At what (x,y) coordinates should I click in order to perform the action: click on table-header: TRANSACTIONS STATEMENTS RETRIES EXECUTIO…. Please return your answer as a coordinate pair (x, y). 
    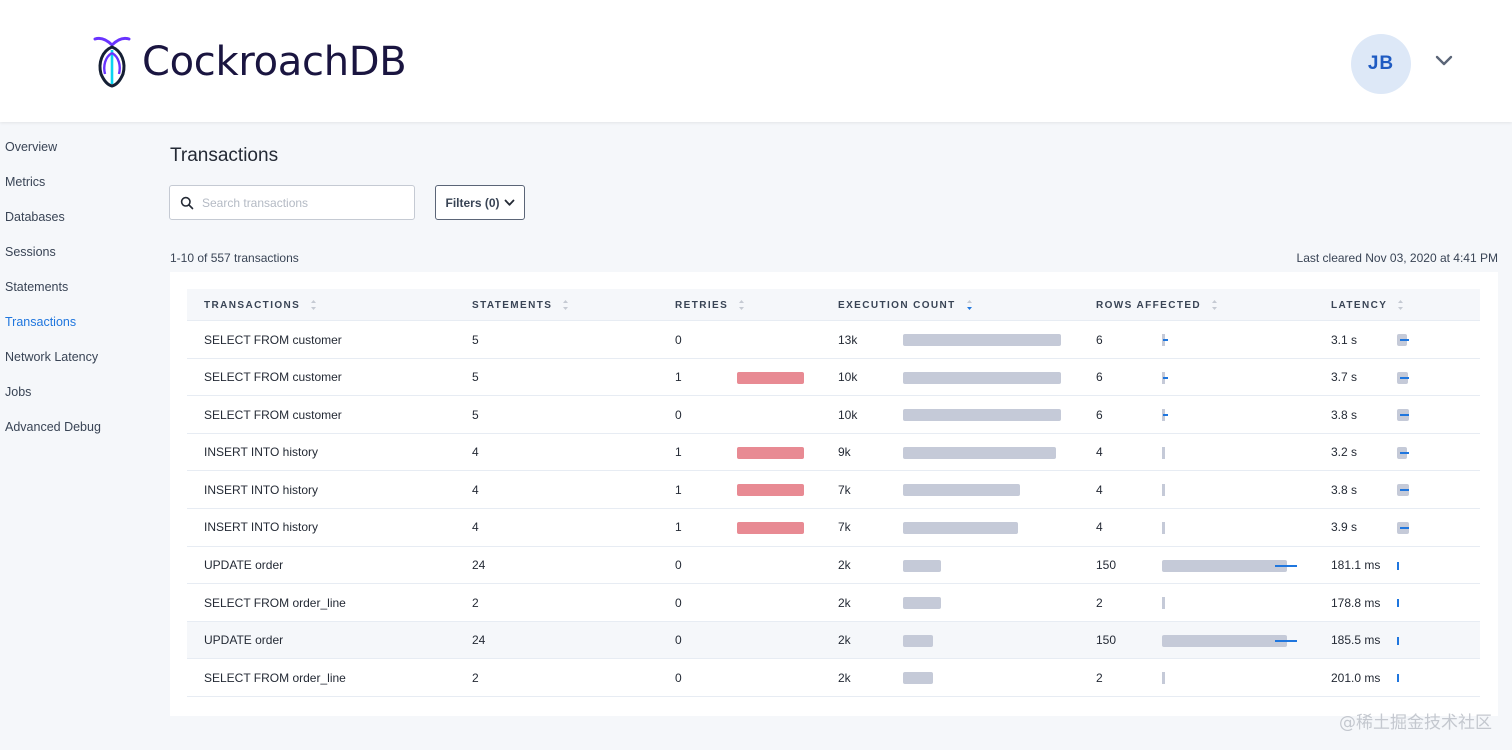
    Looking at the image, I should click on (833, 305).